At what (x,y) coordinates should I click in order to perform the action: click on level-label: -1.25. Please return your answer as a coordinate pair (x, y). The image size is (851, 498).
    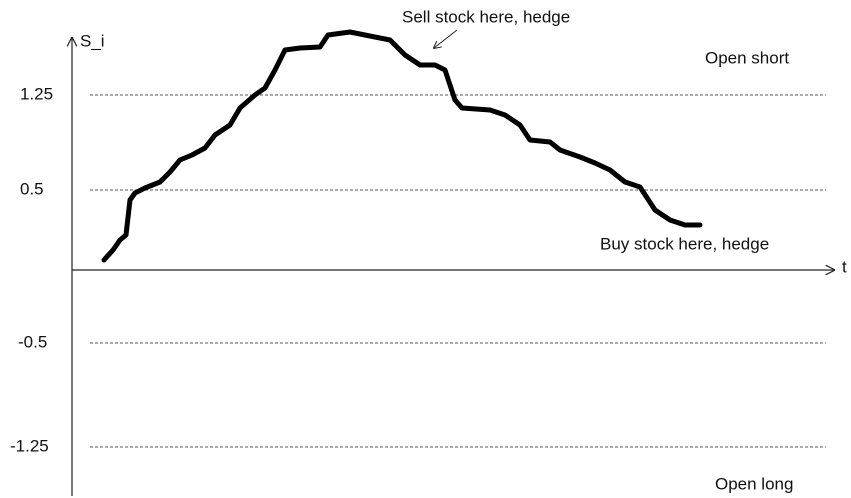
    Looking at the image, I should click on (29, 445).